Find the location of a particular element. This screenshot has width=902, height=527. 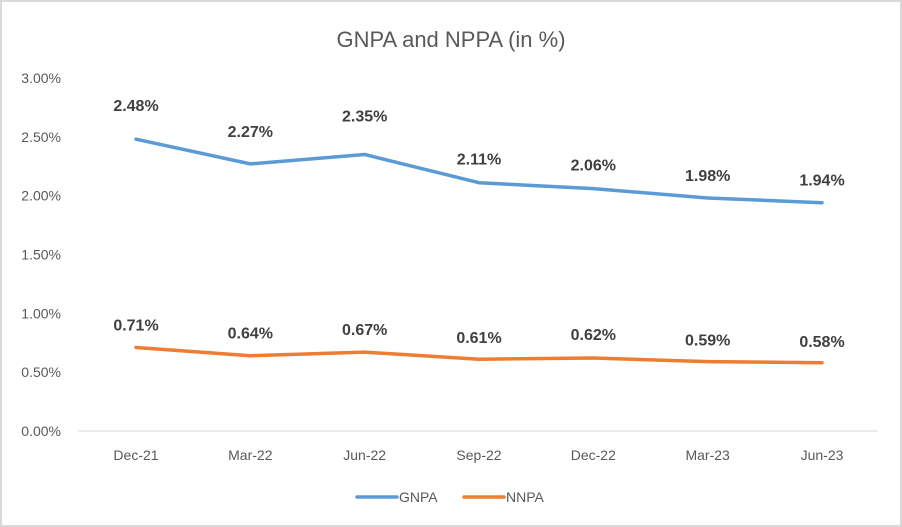

y-tick-label: 2.00% is located at coordinates (41, 196).